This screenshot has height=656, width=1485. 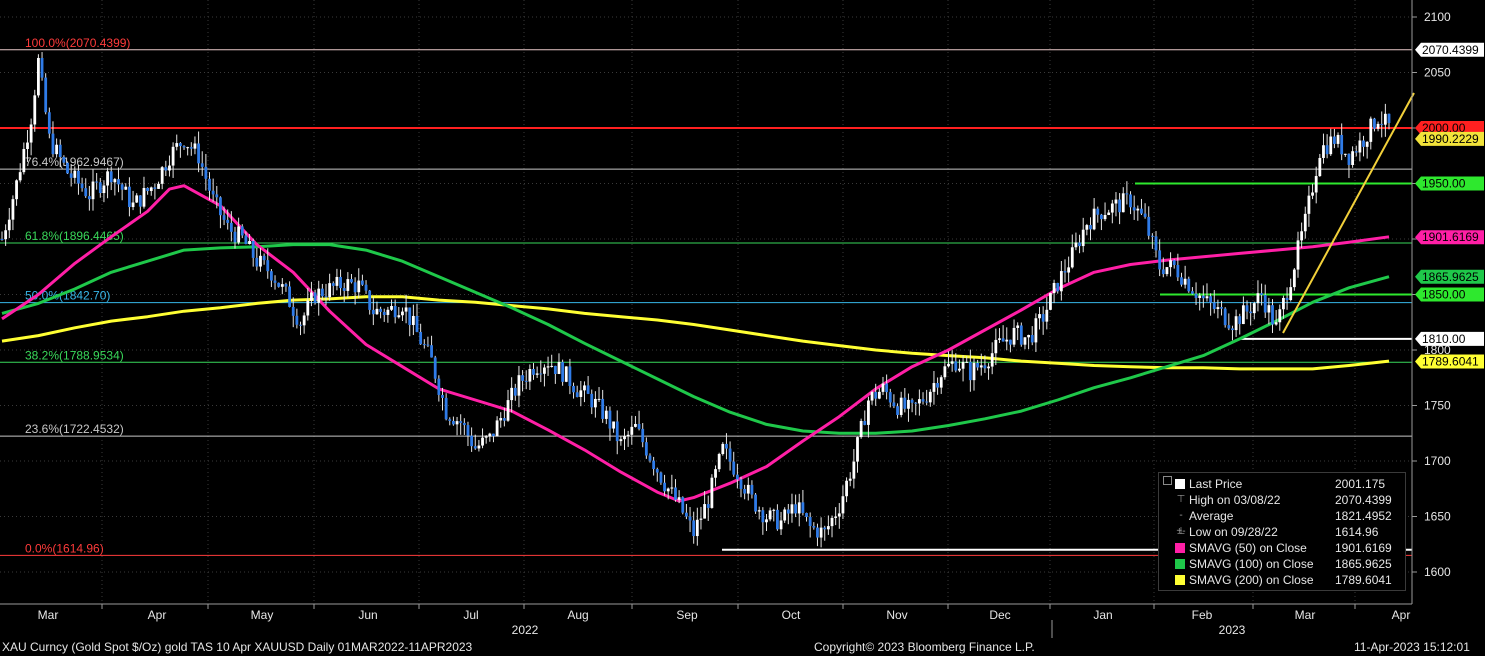 I want to click on legend-row: ⊥ Low on 09/28/22 1614.96, so click(x=1282, y=532).